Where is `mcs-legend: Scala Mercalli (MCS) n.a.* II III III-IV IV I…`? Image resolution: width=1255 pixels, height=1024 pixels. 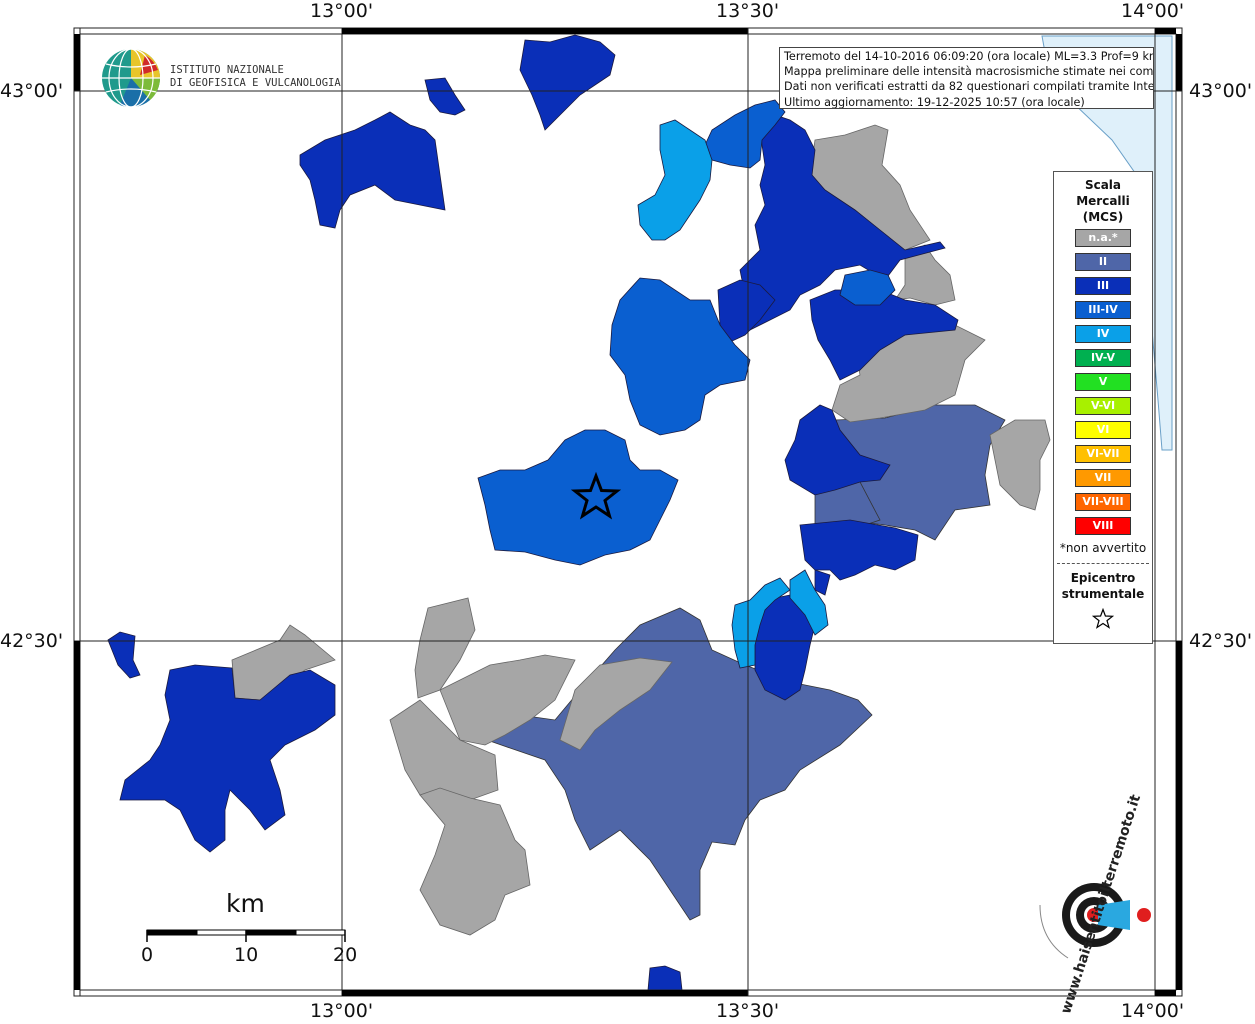
mcs-legend: Scala Mercalli (MCS) n.a.* II III III-IV IV I… is located at coordinates (1103, 407).